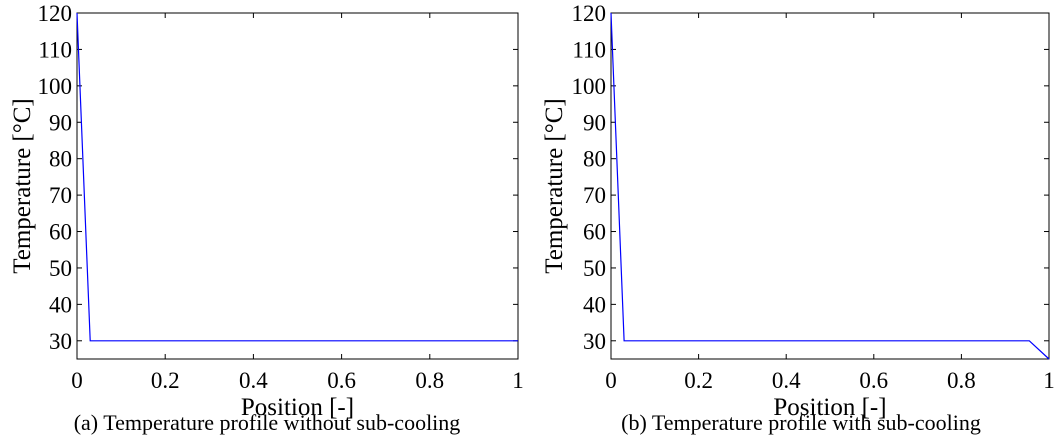  I want to click on subfigure-caption: (b) Temperature profile with sub-cooling, so click(801, 422).